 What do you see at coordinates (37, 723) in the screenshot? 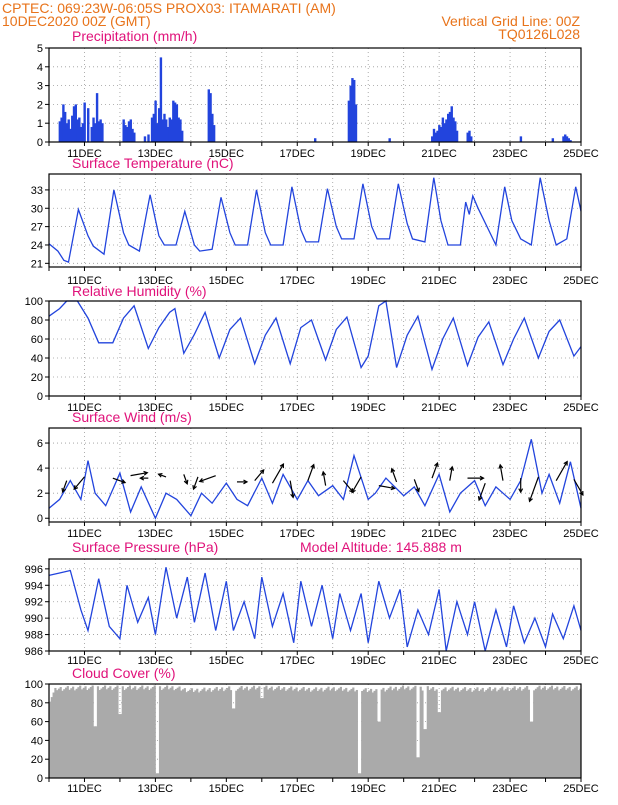
I see `y-tick-label: 60` at bounding box center [37, 723].